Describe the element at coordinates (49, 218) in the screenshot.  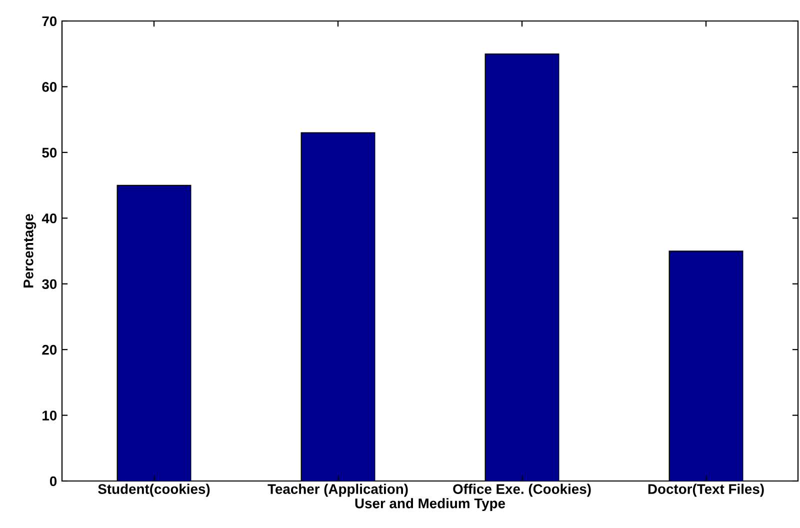
I see `y-tick-label: 40` at that location.